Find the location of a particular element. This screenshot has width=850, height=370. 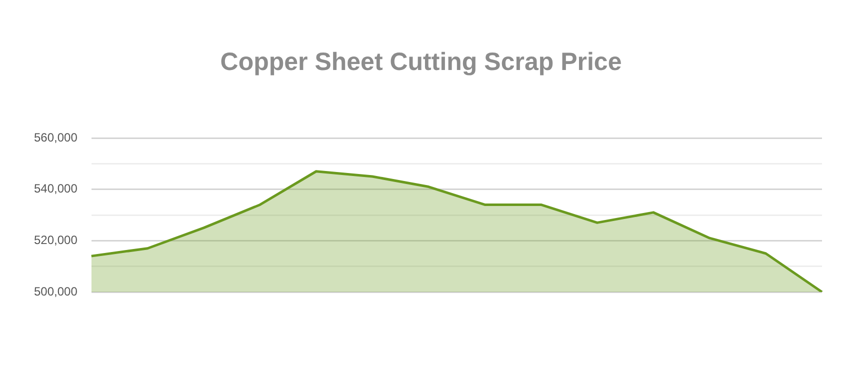

y-tick-label: 520,000 is located at coordinates (56, 239).